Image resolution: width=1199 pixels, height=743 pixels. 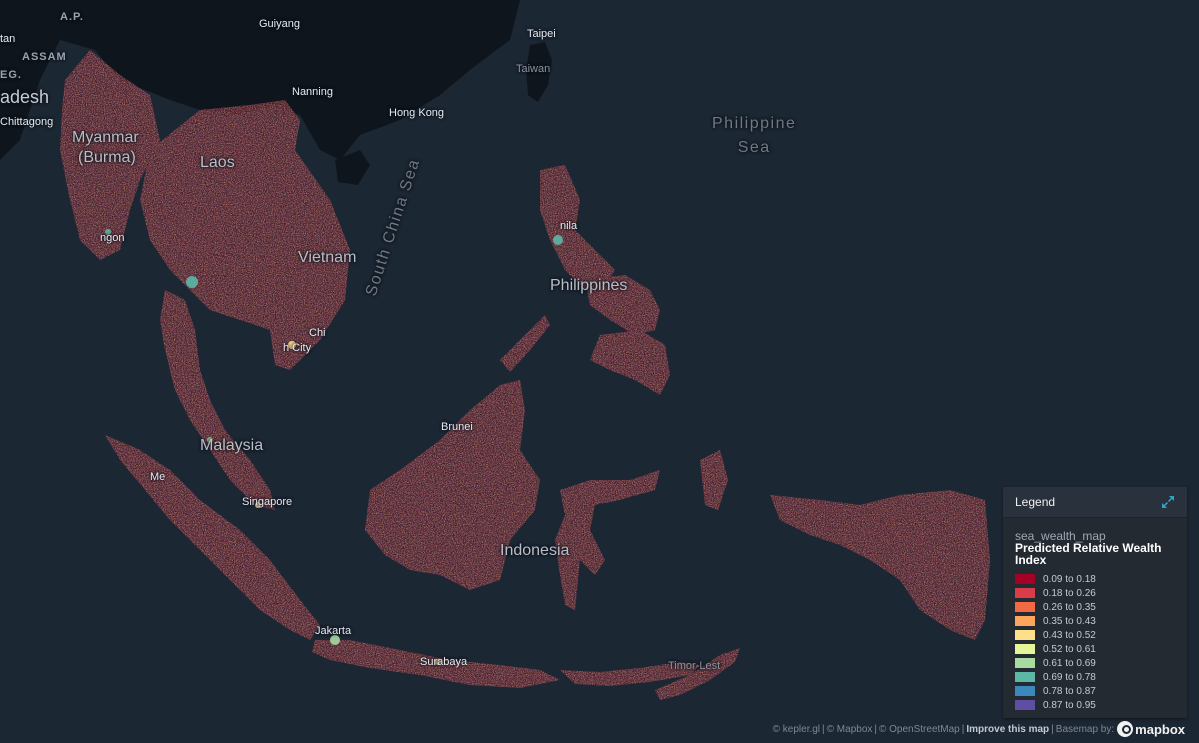 I want to click on hotspot-jakarta, so click(x=335, y=640).